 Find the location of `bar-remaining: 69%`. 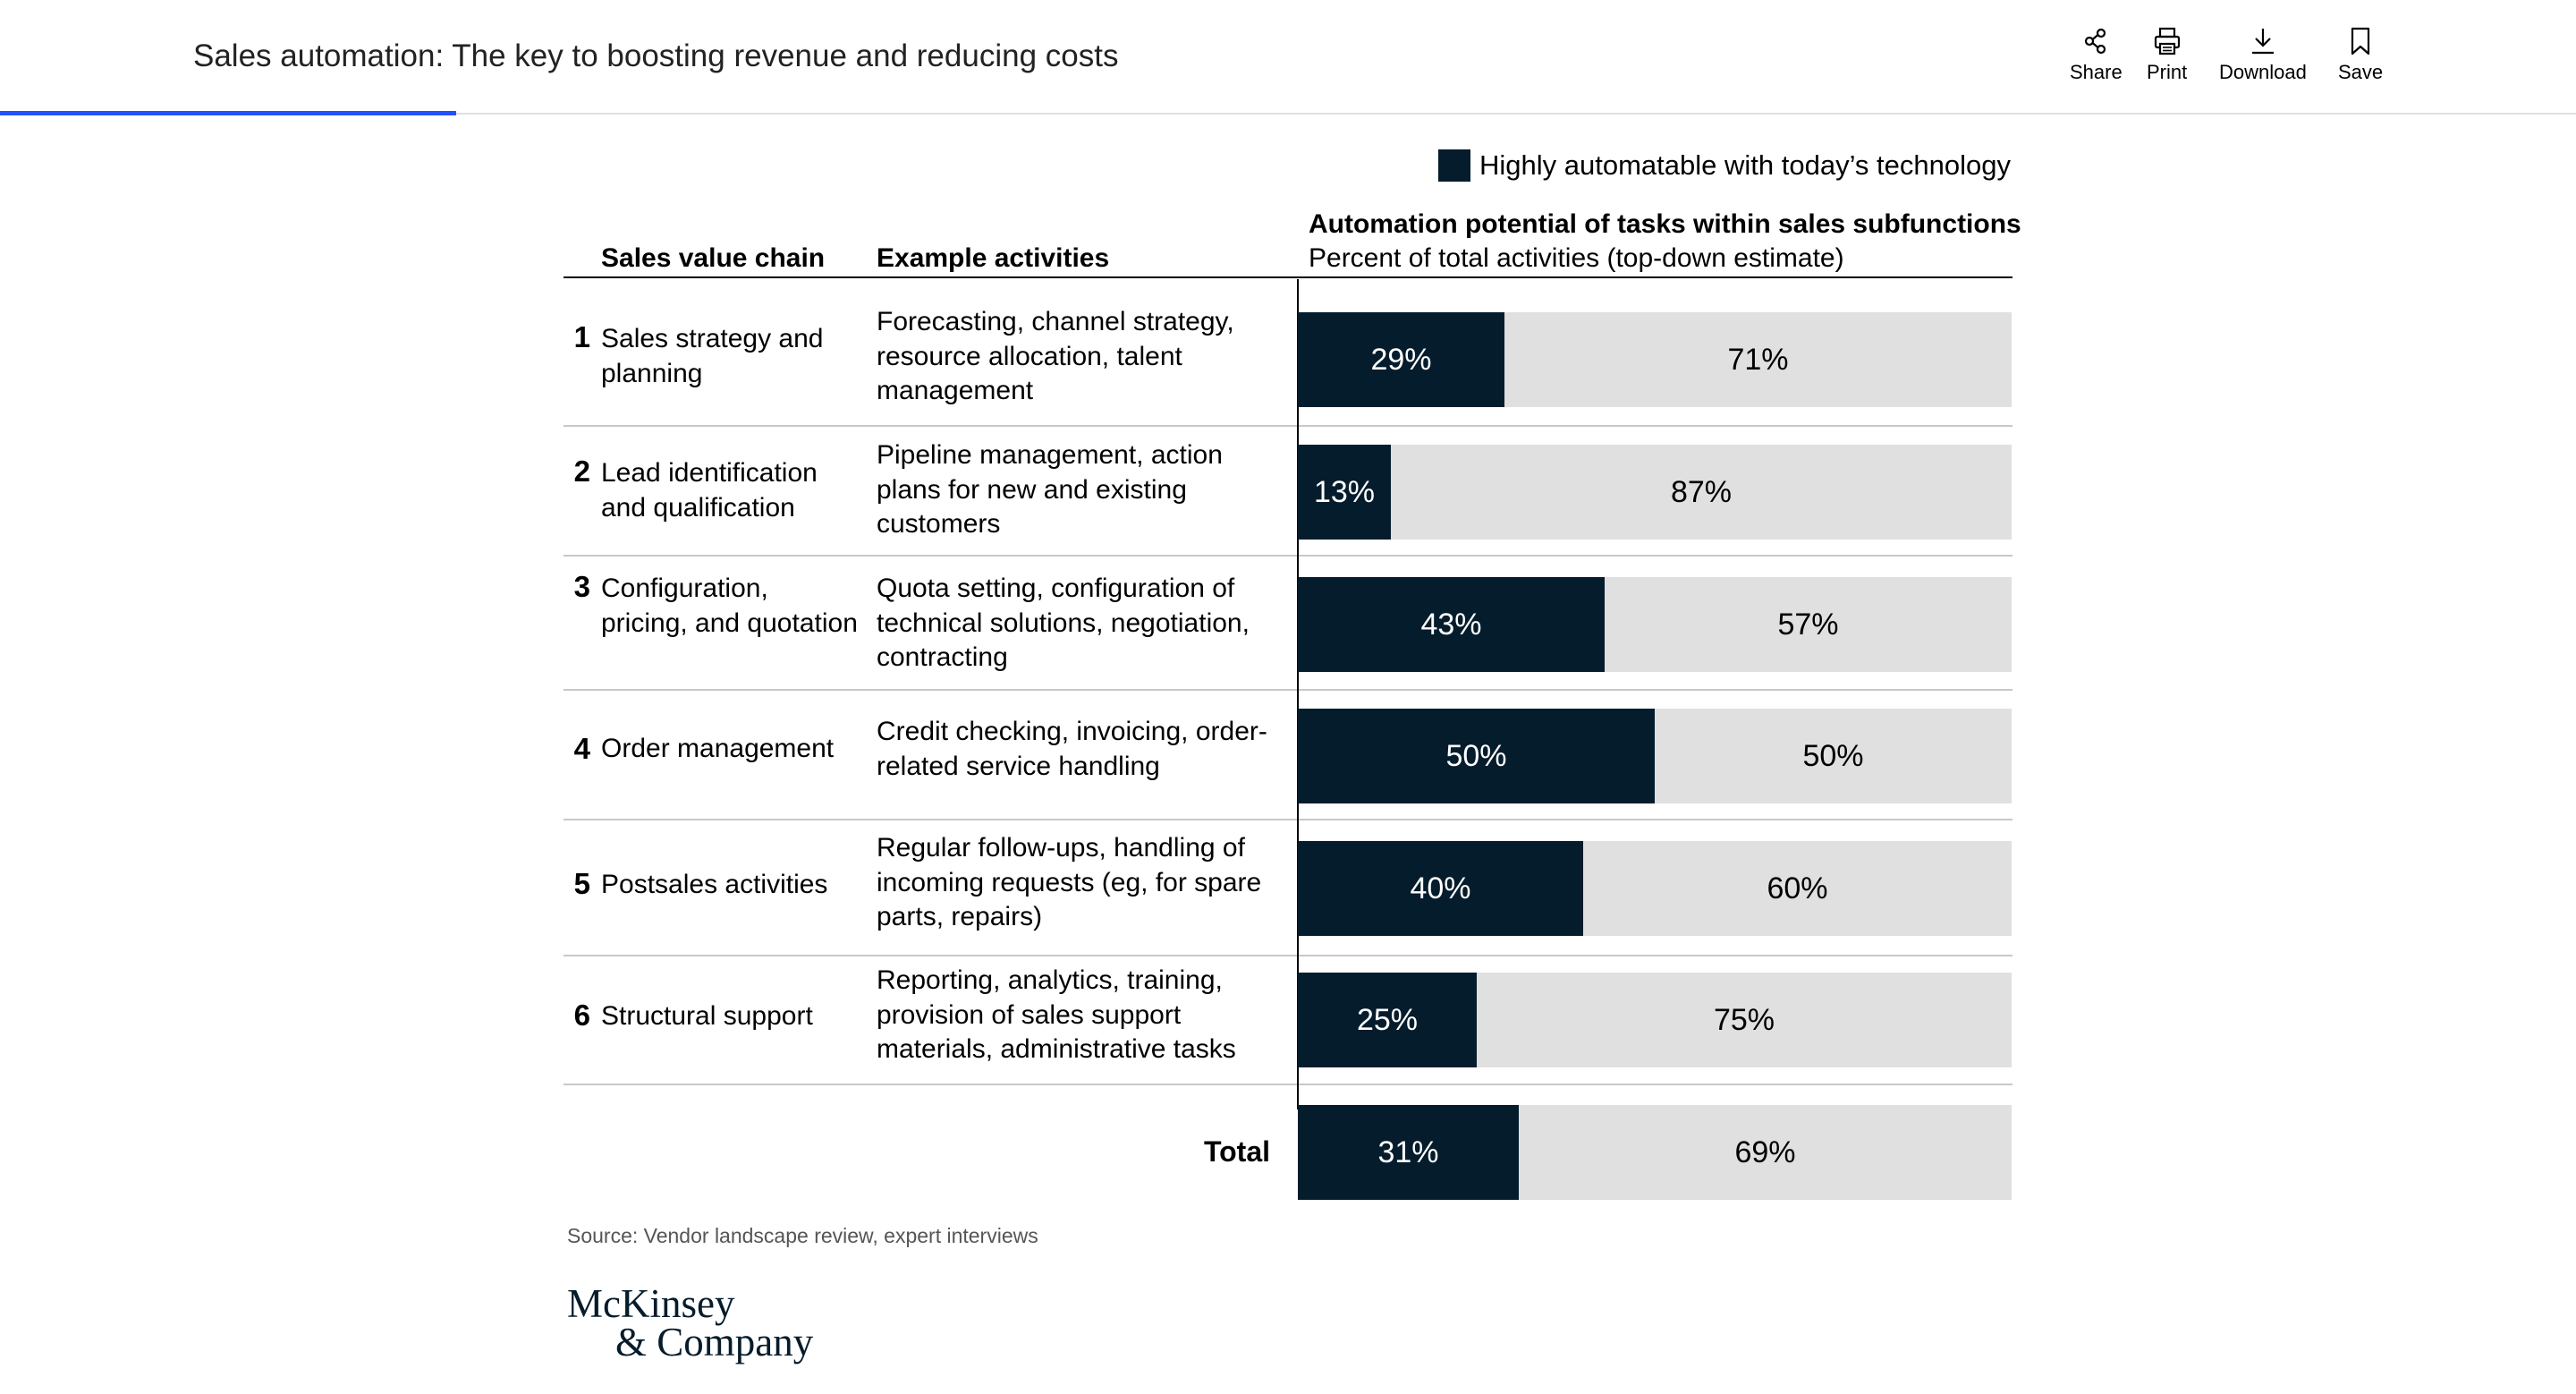

bar-remaining: 69% is located at coordinates (1765, 1152).